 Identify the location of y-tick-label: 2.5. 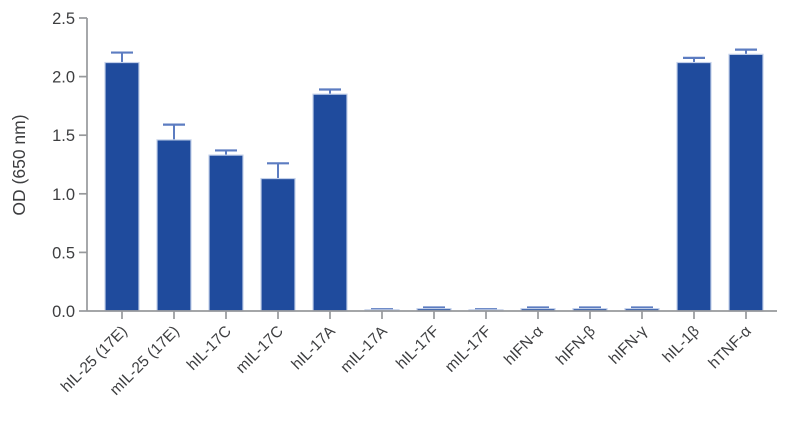
(63, 19).